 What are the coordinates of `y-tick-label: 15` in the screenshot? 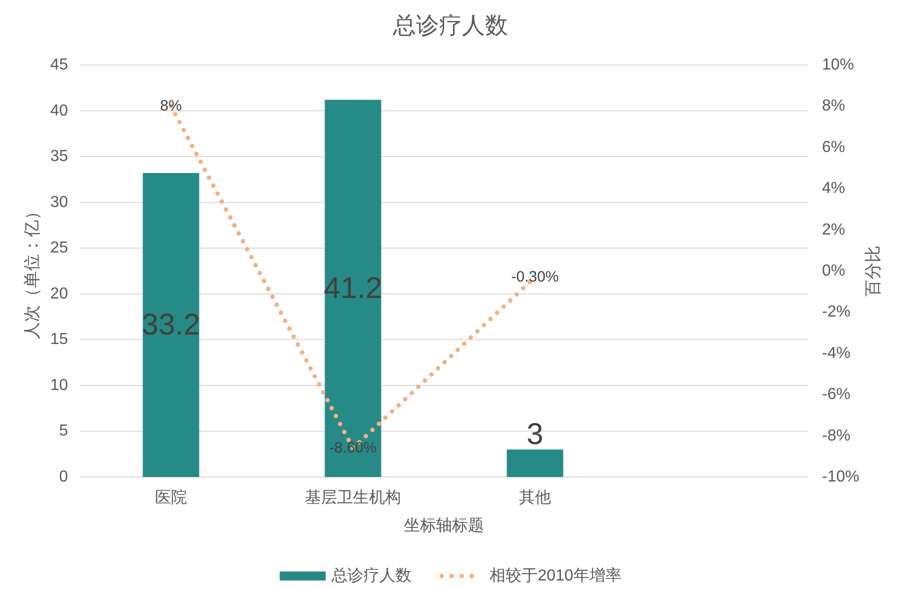 It's located at (59, 339).